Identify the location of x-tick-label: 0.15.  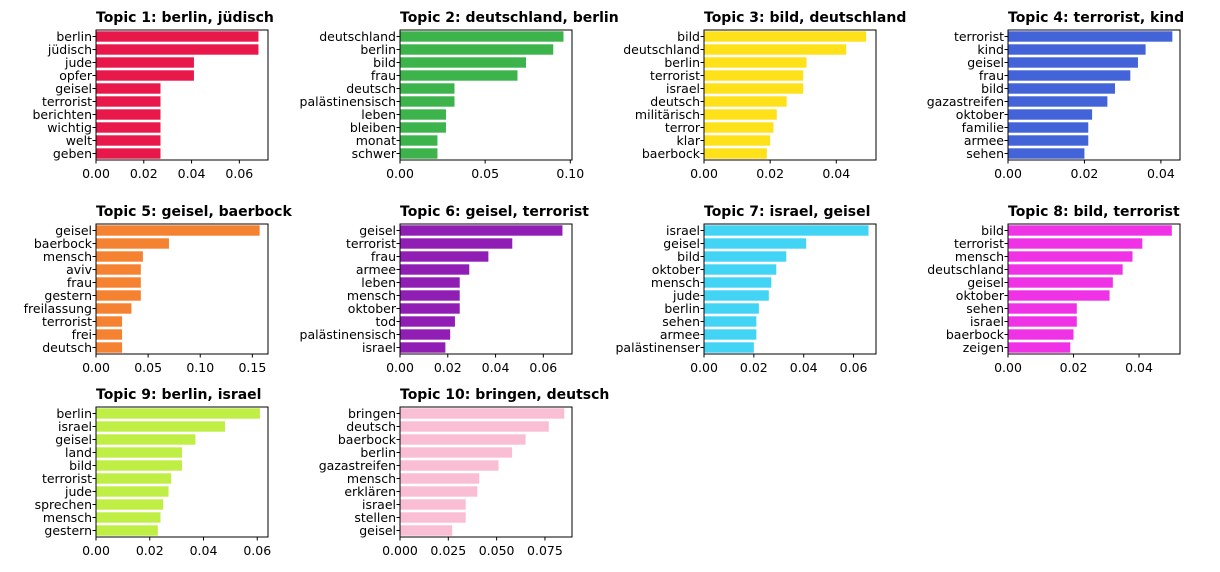
(252, 367).